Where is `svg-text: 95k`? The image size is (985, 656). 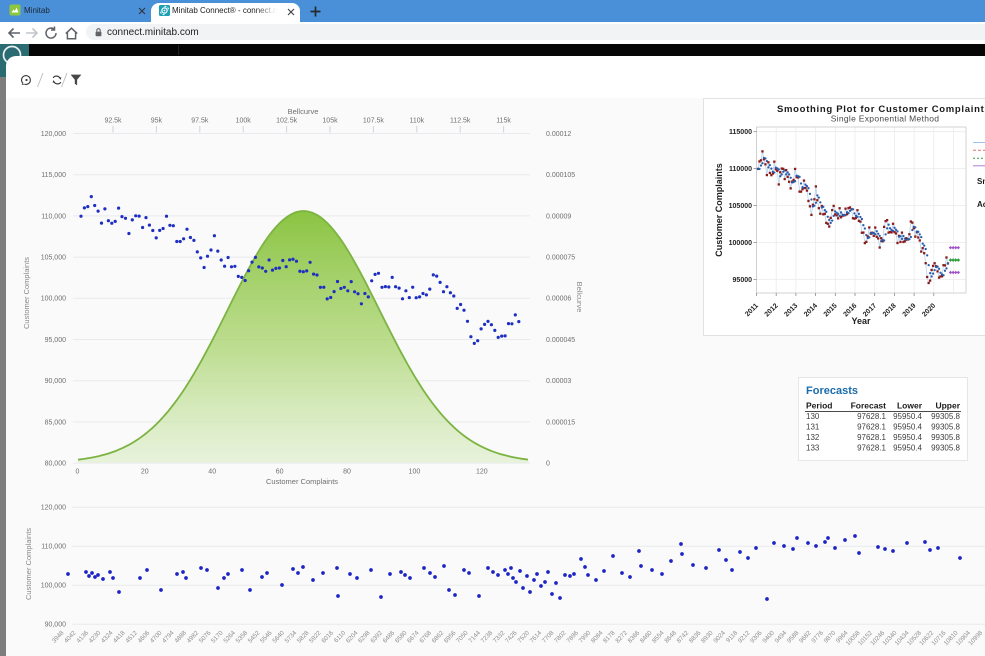 svg-text: 95k is located at coordinates (157, 121).